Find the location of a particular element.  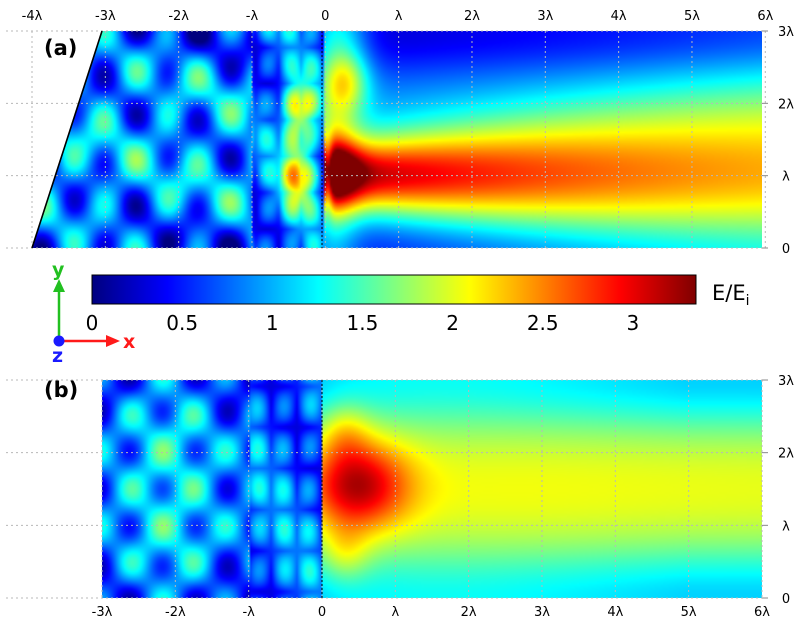

x-arrow-head is located at coordinates (113, 341).